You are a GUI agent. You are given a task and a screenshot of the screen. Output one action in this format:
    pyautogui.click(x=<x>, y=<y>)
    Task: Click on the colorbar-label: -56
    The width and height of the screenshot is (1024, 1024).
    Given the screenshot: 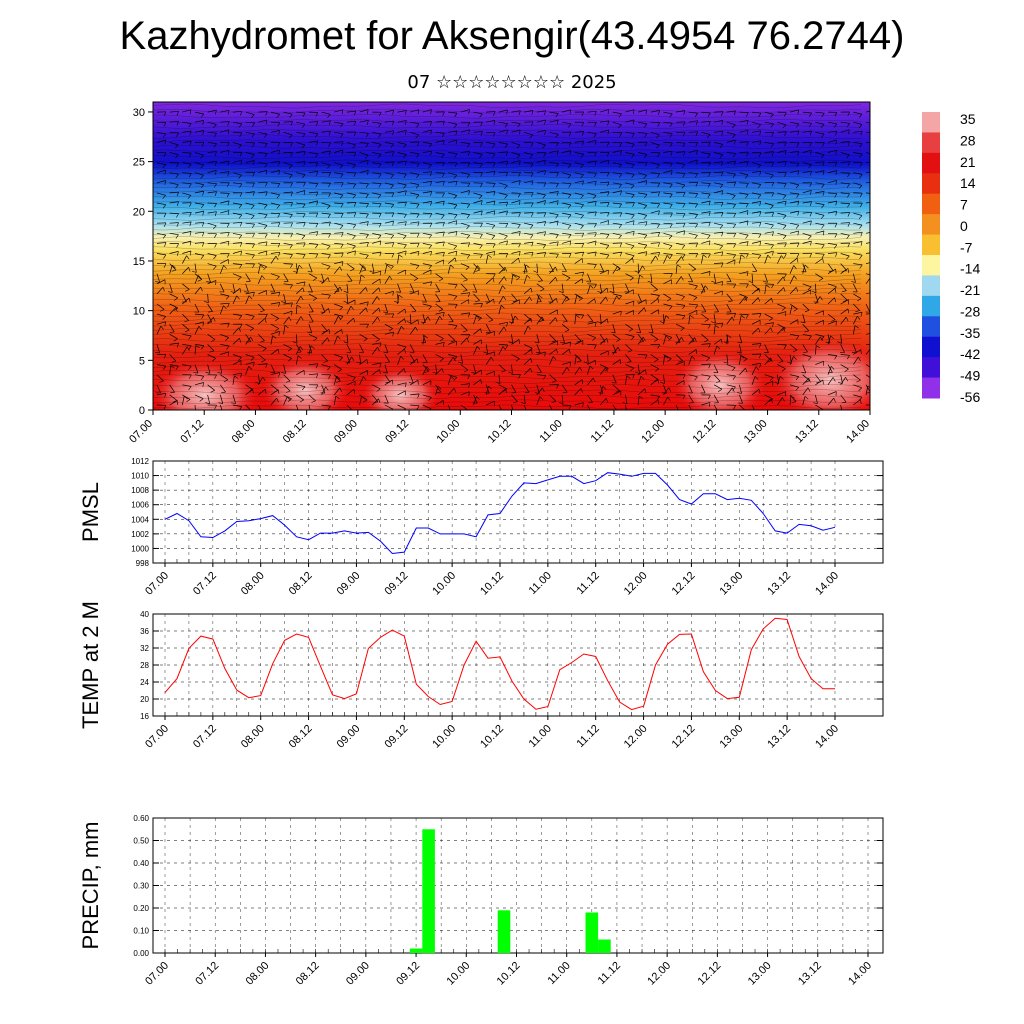 What is the action you would take?
    pyautogui.click(x=970, y=397)
    